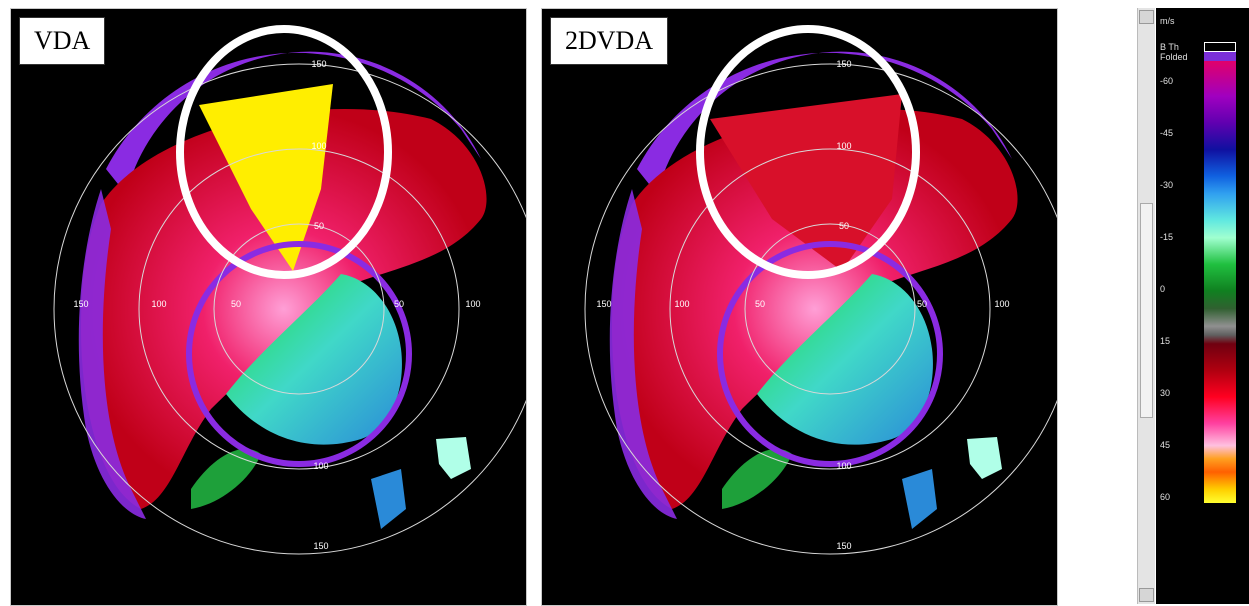 This screenshot has width=1249, height=606. I want to click on vertical-scrollbar, so click(1146, 306).